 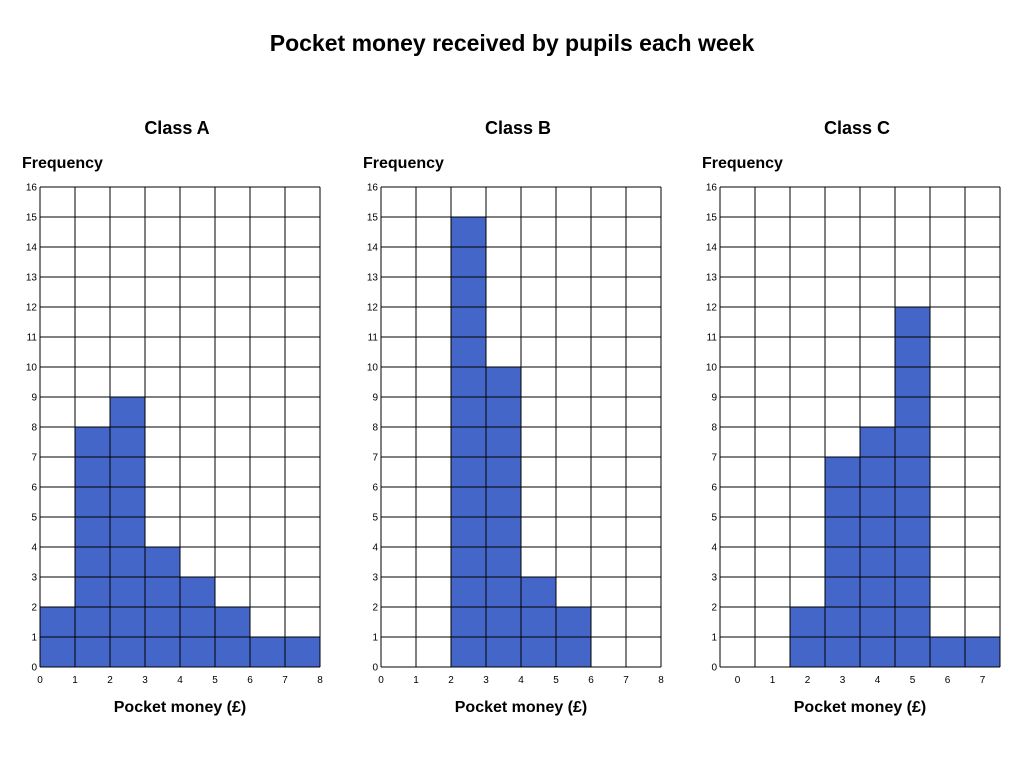 I want to click on chart-title: Class C, so click(x=857, y=128).